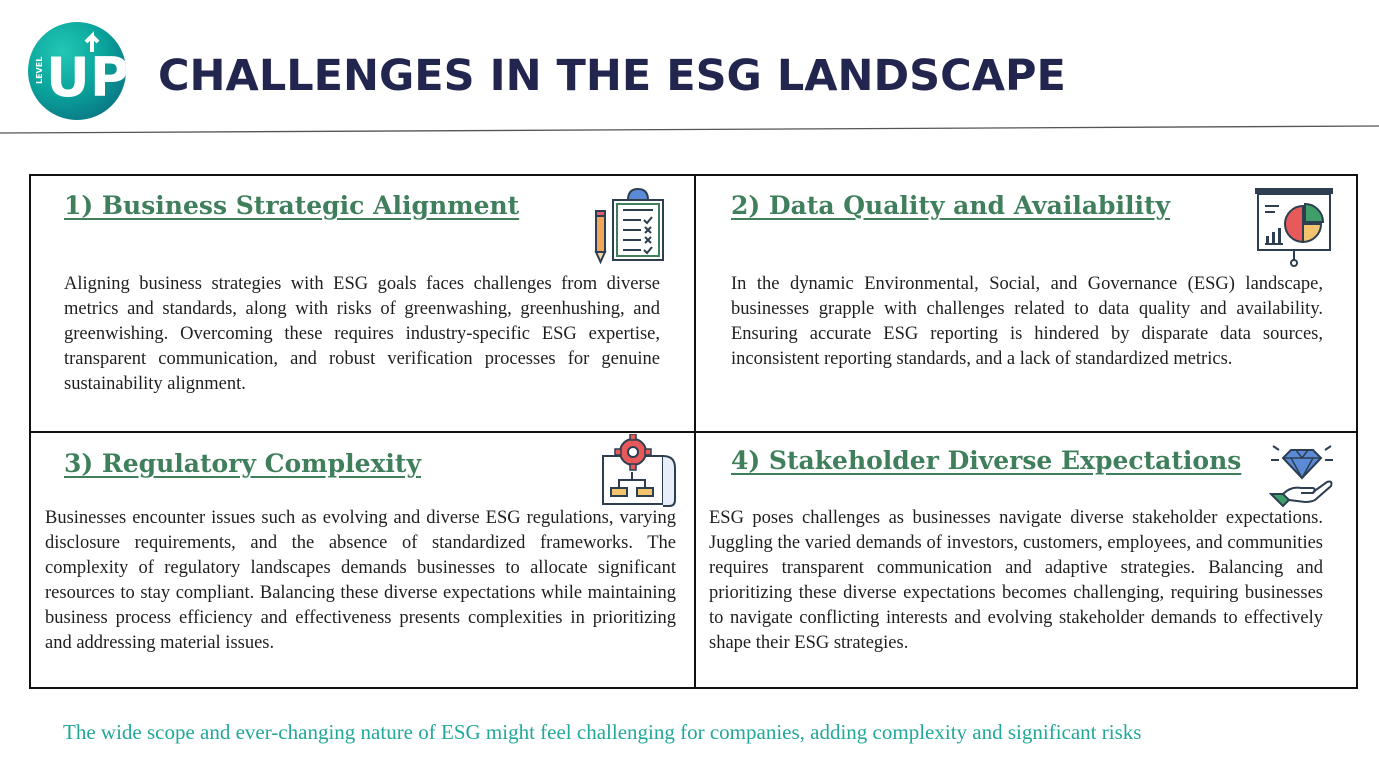  What do you see at coordinates (689, 129) in the screenshot?
I see `title-divider` at bounding box center [689, 129].